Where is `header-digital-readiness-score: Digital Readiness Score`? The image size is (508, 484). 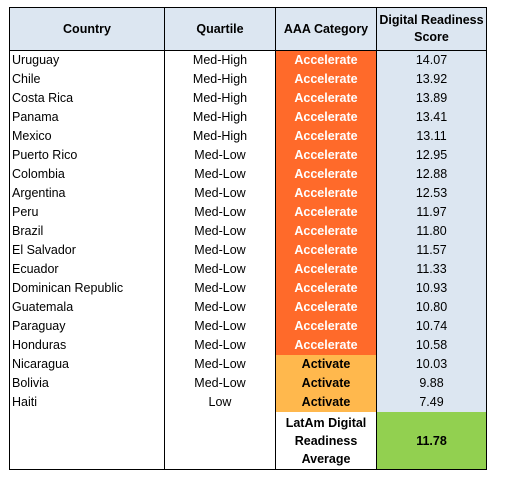
header-digital-readiness-score: Digital Readiness Score is located at coordinates (431, 29).